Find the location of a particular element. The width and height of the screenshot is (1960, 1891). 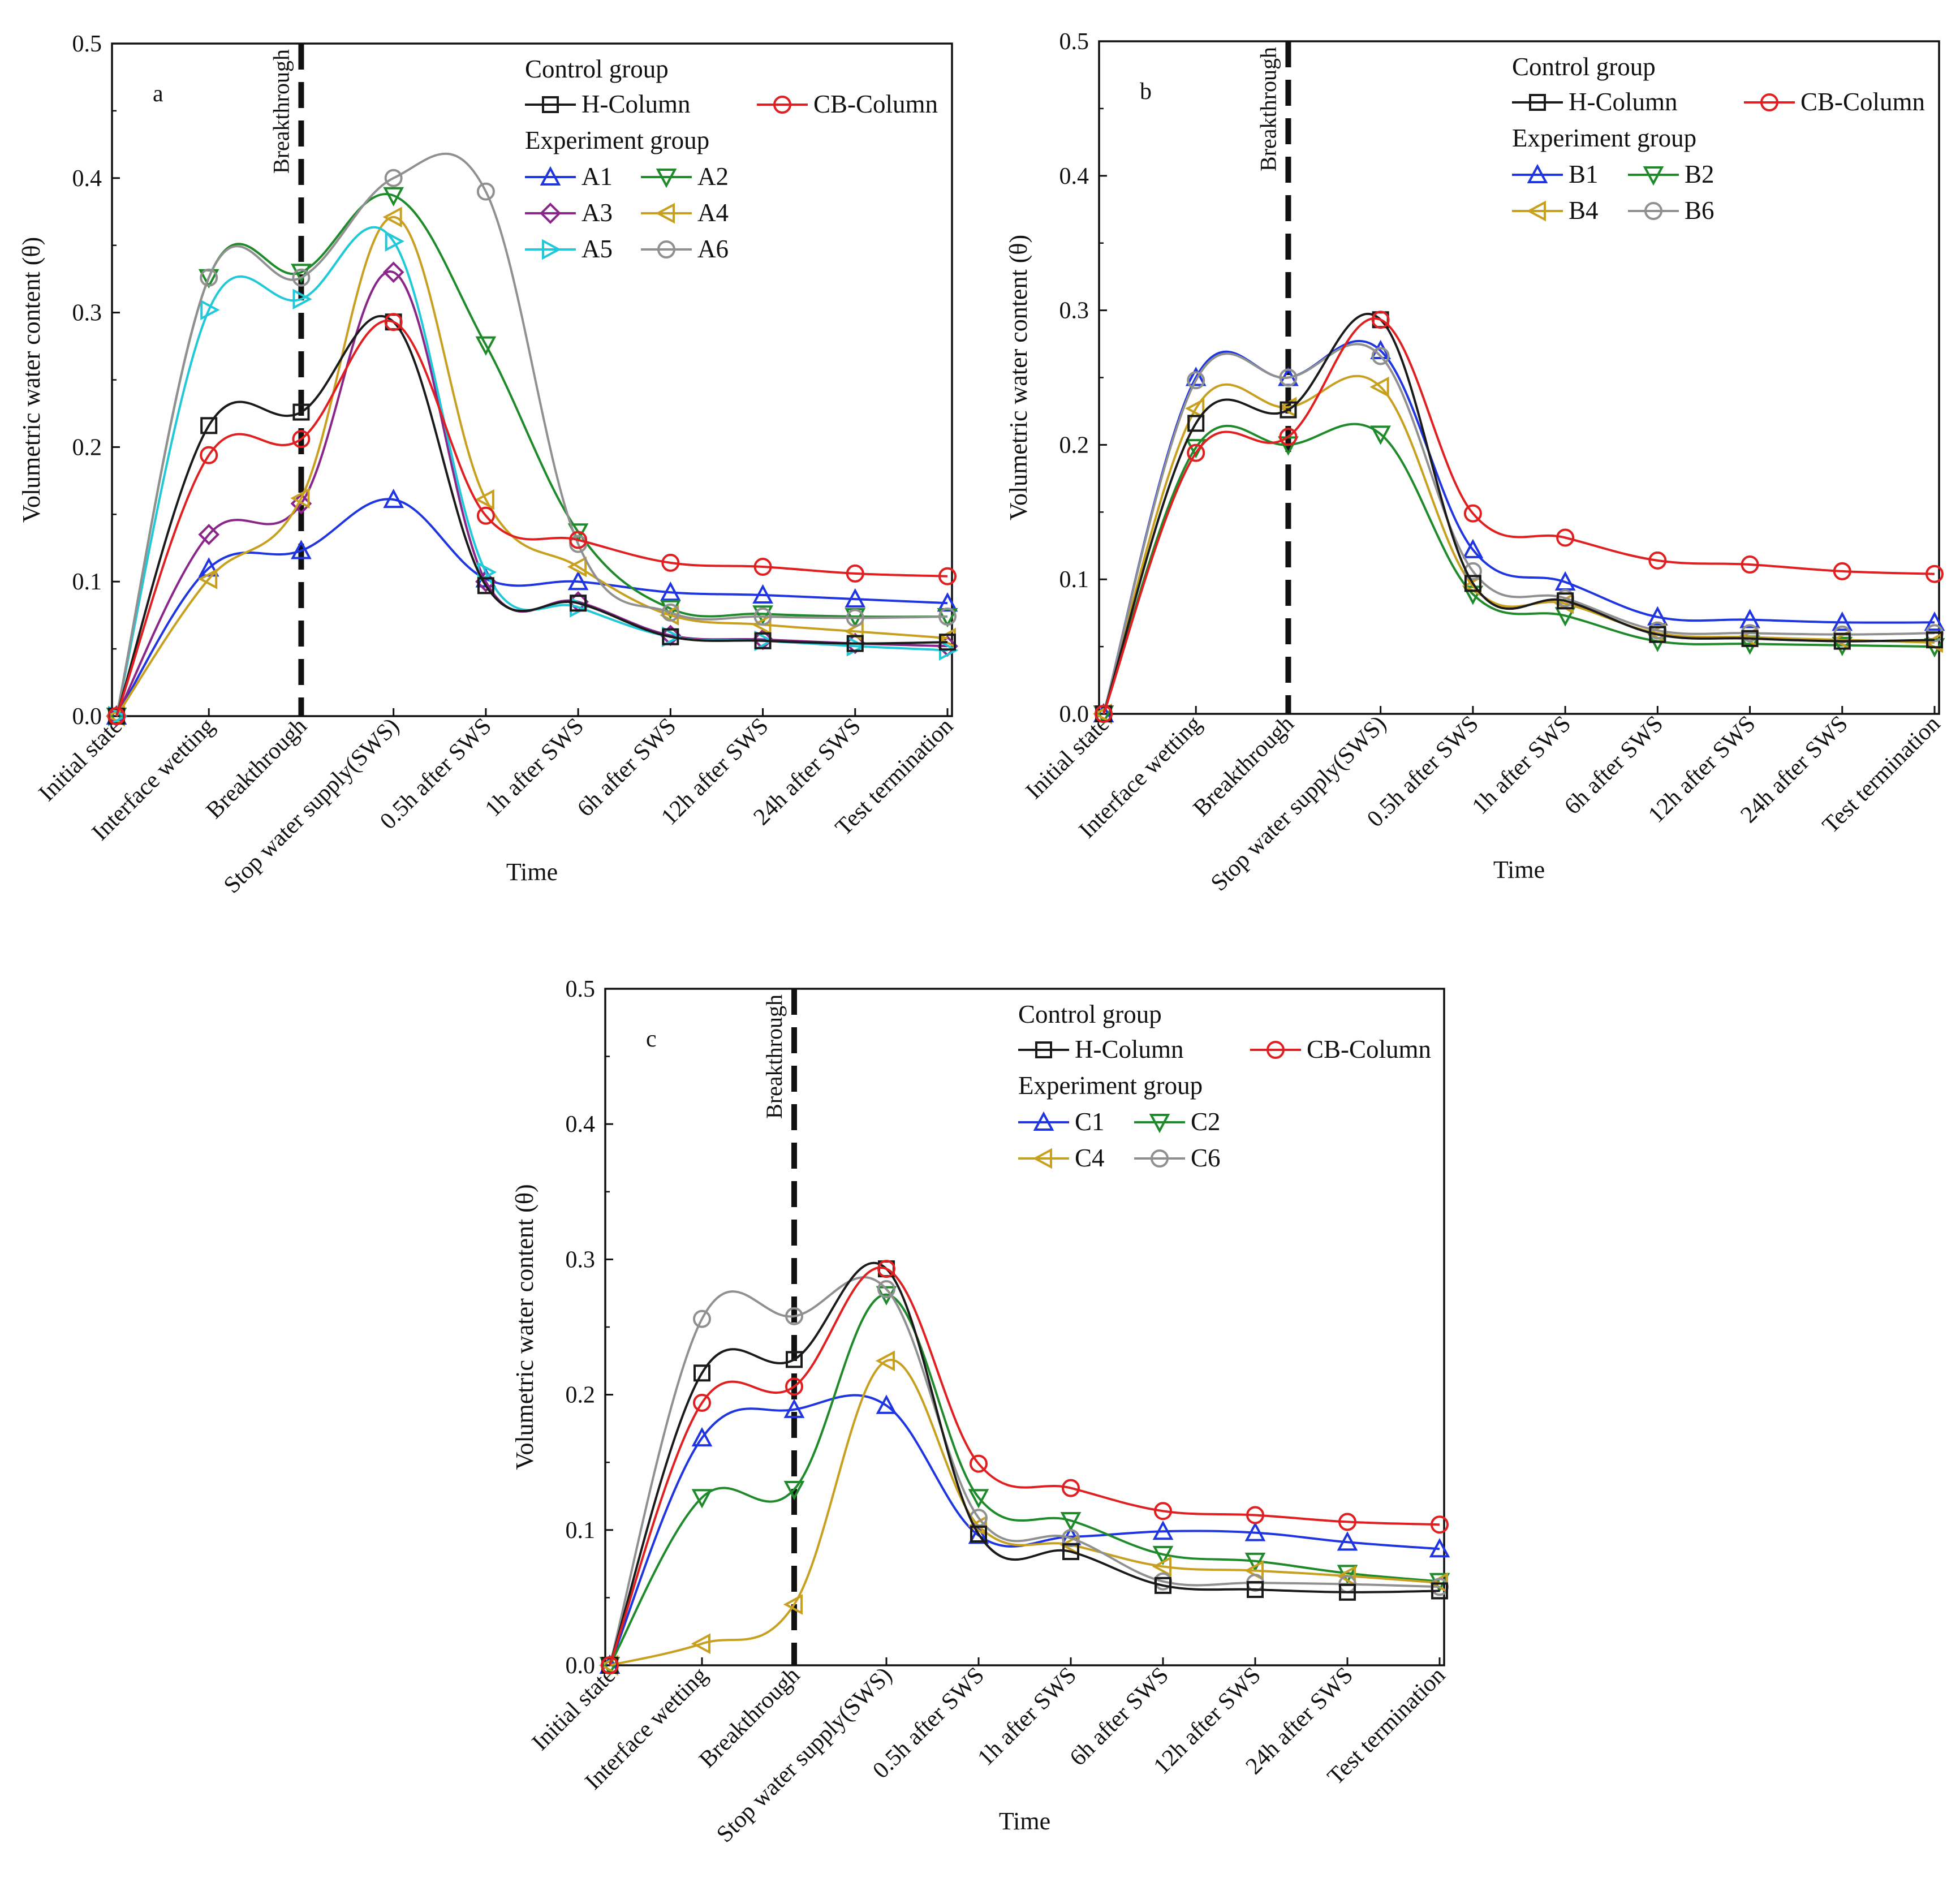

legend-item-CB-Column: CB-Column is located at coordinates (1340, 1049).